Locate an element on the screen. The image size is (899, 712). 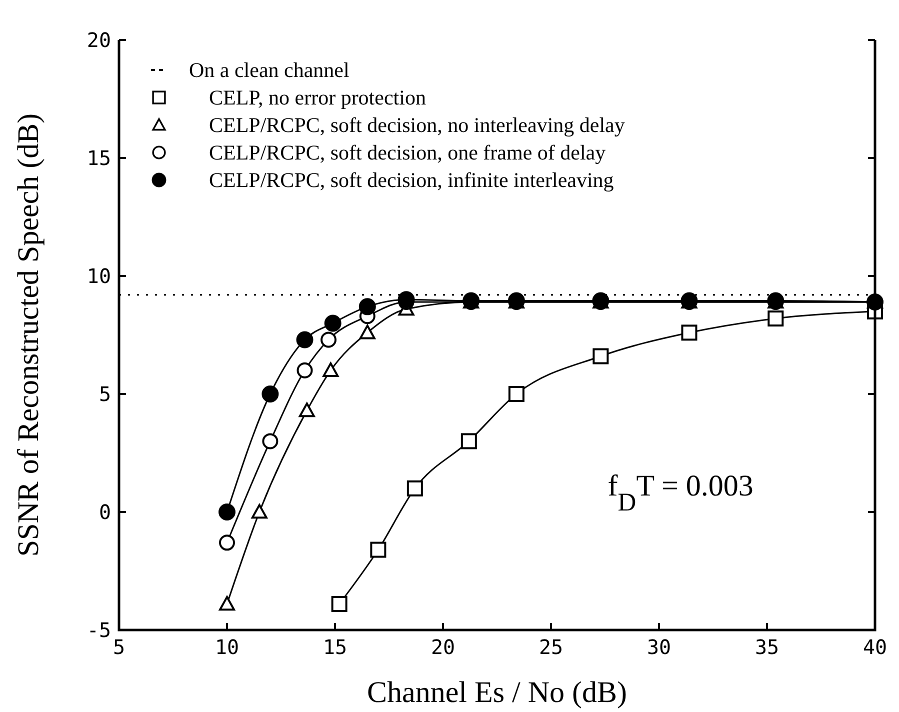
x-axis-title: Channel Es / No (dB) is located at coordinates (497, 692).